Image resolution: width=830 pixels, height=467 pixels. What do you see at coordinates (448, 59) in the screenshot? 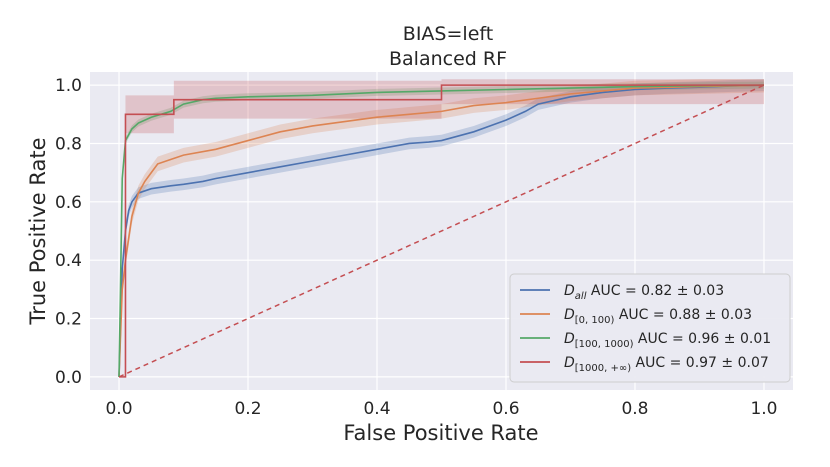
I see `chart-title-line-2: Balanced RF` at bounding box center [448, 59].